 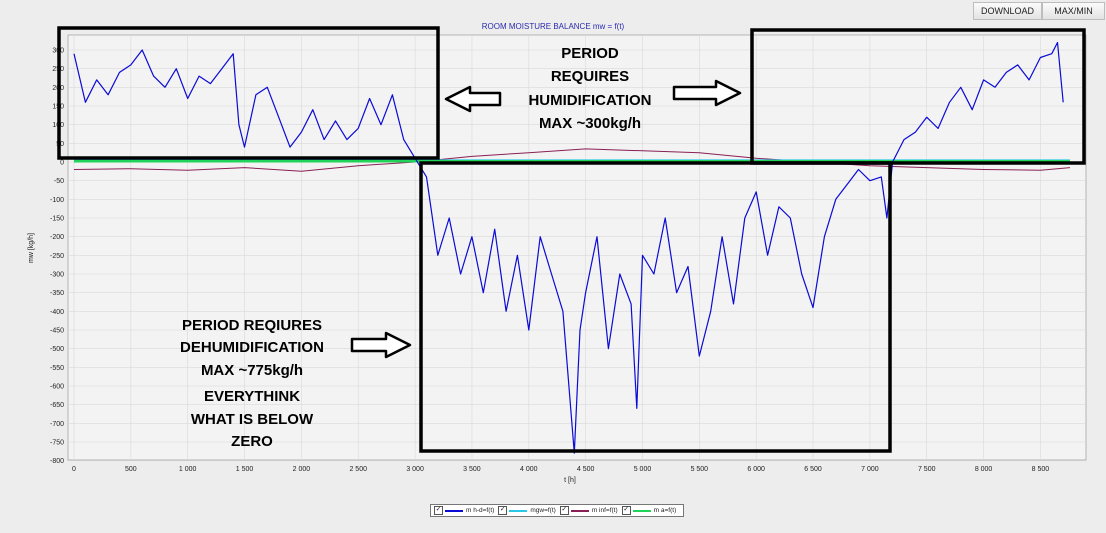 What do you see at coordinates (57, 443) in the screenshot?
I see `y-tick-label: -750` at bounding box center [57, 443].